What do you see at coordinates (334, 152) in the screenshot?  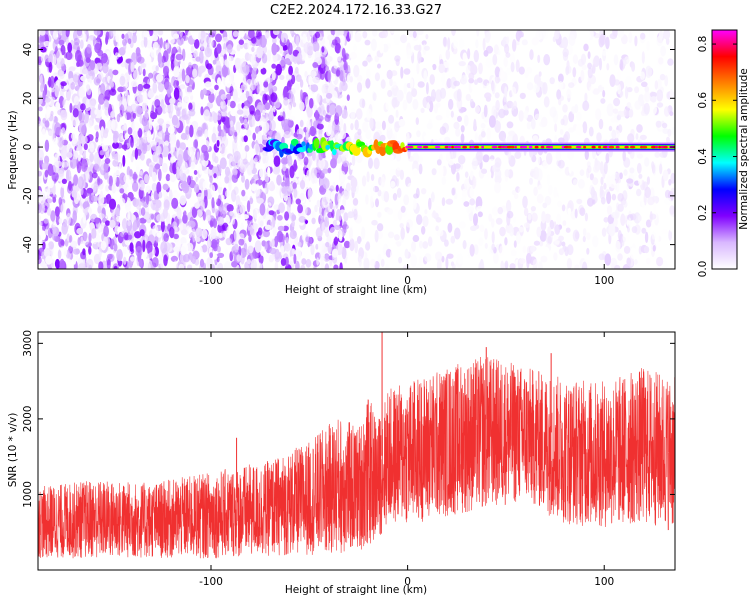 I see `heatmap-signal-blob` at bounding box center [334, 152].